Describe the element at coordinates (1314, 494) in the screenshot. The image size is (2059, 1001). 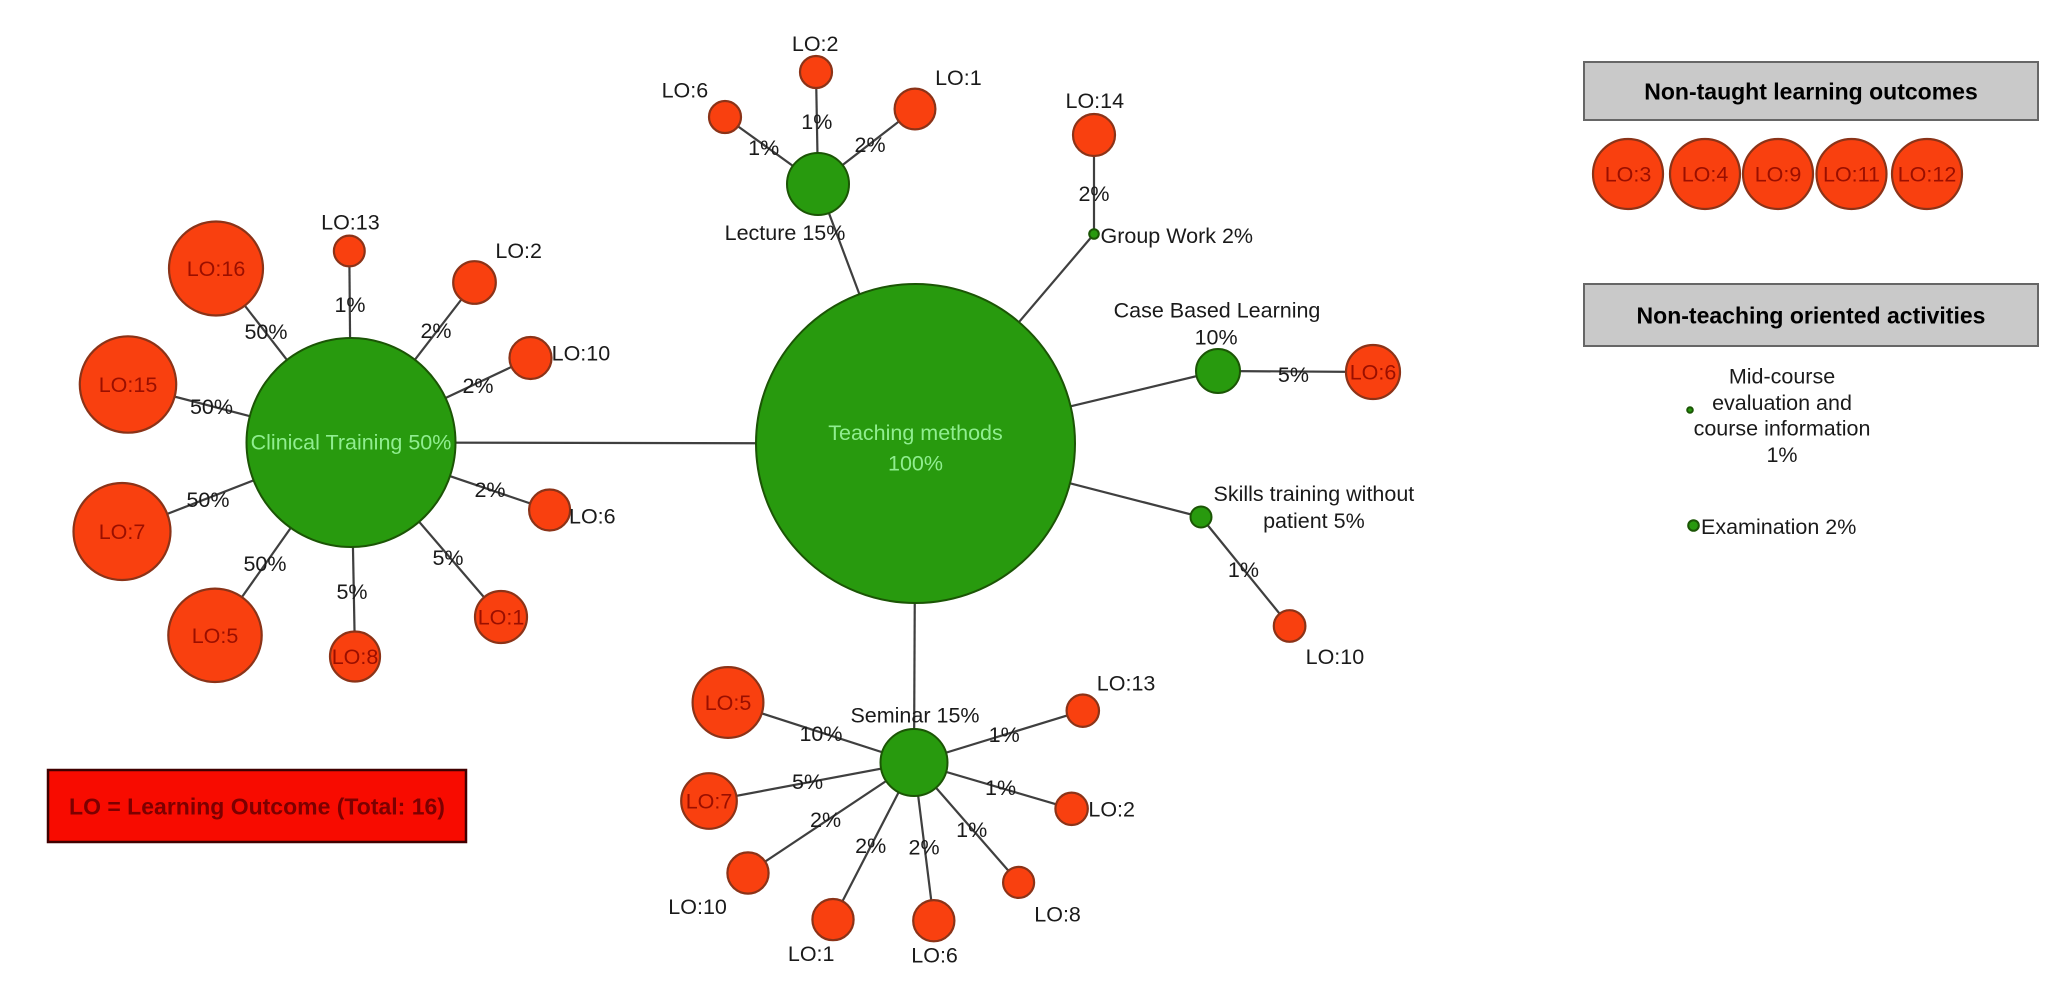
I see `svg-text: Skills training without` at that location.